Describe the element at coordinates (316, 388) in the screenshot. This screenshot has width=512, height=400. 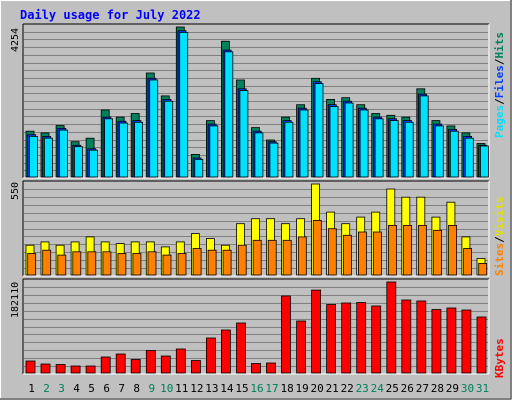
I see `x-tick-label: 20` at that location.